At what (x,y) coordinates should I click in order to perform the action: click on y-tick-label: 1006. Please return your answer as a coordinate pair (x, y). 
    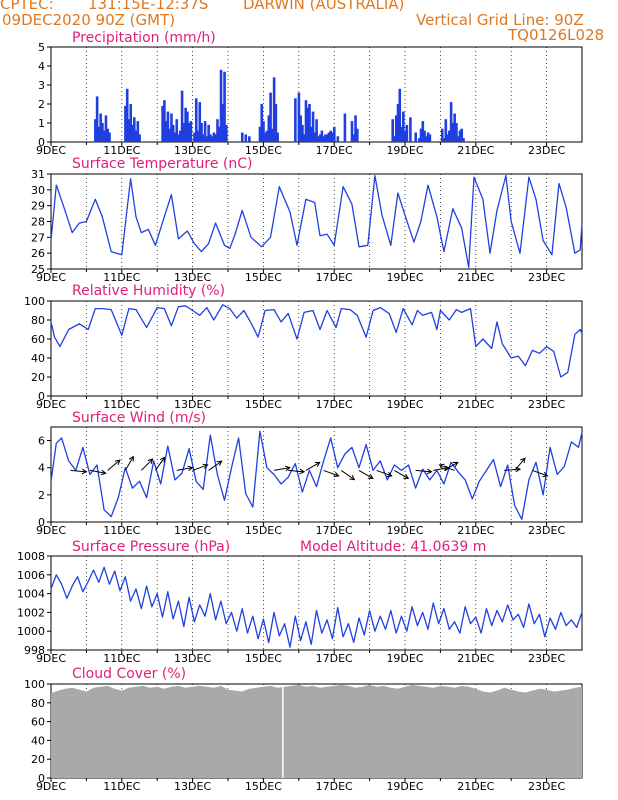
    Looking at the image, I should click on (31, 575).